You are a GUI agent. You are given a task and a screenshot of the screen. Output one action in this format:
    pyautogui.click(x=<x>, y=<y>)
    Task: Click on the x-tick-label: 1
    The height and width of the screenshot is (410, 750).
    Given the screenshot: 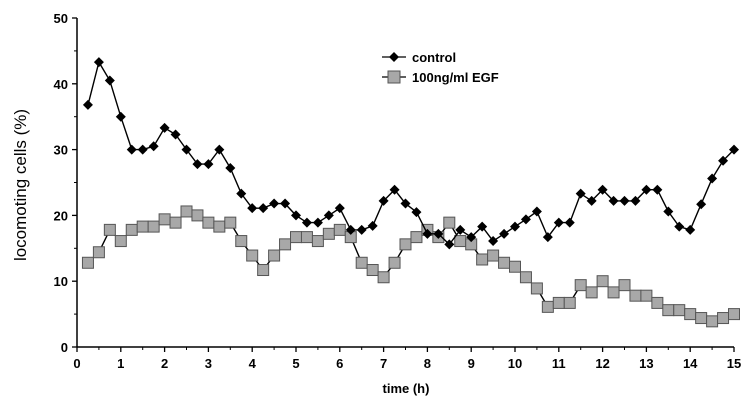 What is the action you would take?
    pyautogui.click(x=120, y=363)
    